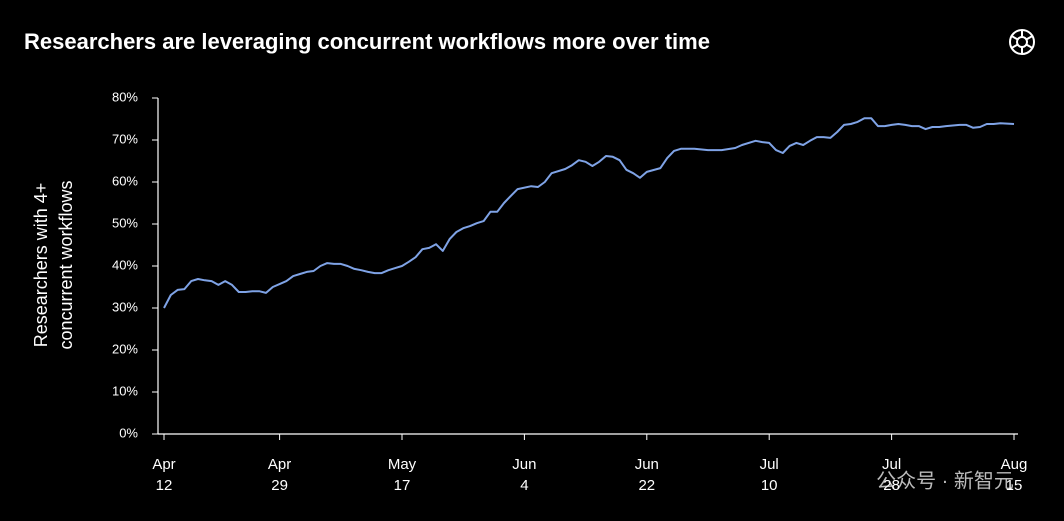 Image resolution: width=1064 pixels, height=521 pixels. Describe the element at coordinates (646, 485) in the screenshot. I see `x-tick-label-line: 22` at that location.